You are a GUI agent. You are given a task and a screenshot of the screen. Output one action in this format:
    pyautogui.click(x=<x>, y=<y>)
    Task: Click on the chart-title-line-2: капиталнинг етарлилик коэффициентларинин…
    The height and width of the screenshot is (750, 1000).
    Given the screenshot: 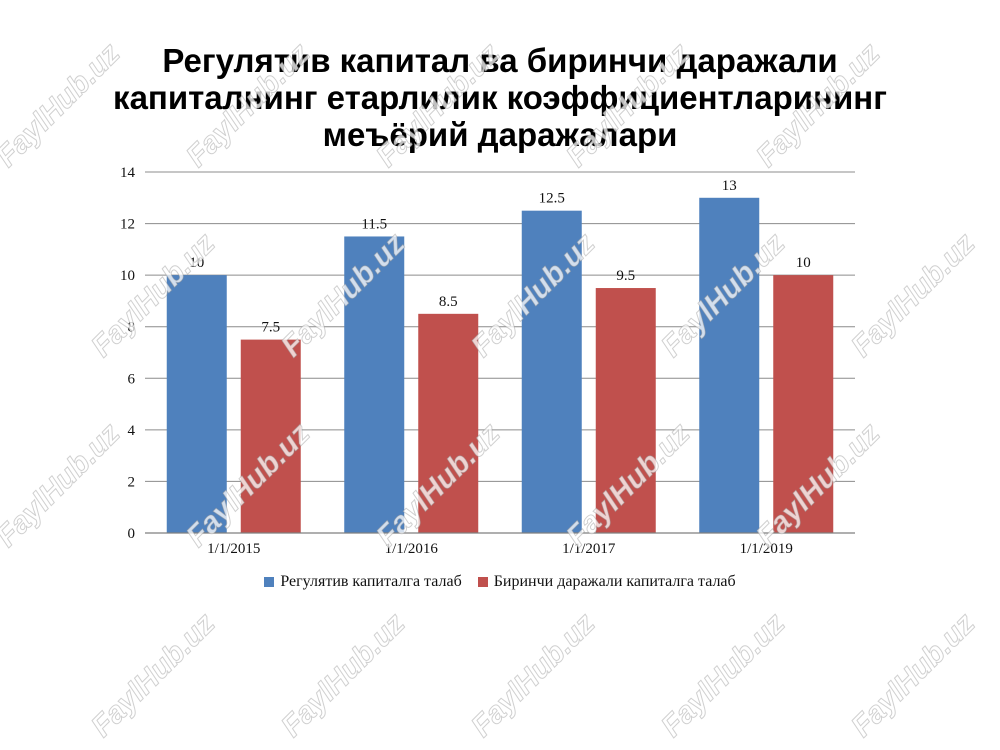 What is the action you would take?
    pyautogui.click(x=500, y=97)
    